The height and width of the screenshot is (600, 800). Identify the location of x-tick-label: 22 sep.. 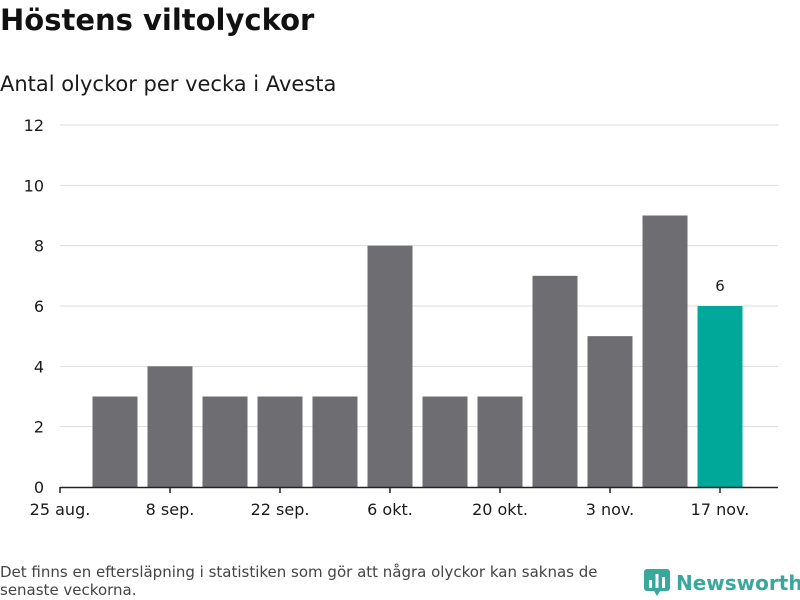
(280, 509).